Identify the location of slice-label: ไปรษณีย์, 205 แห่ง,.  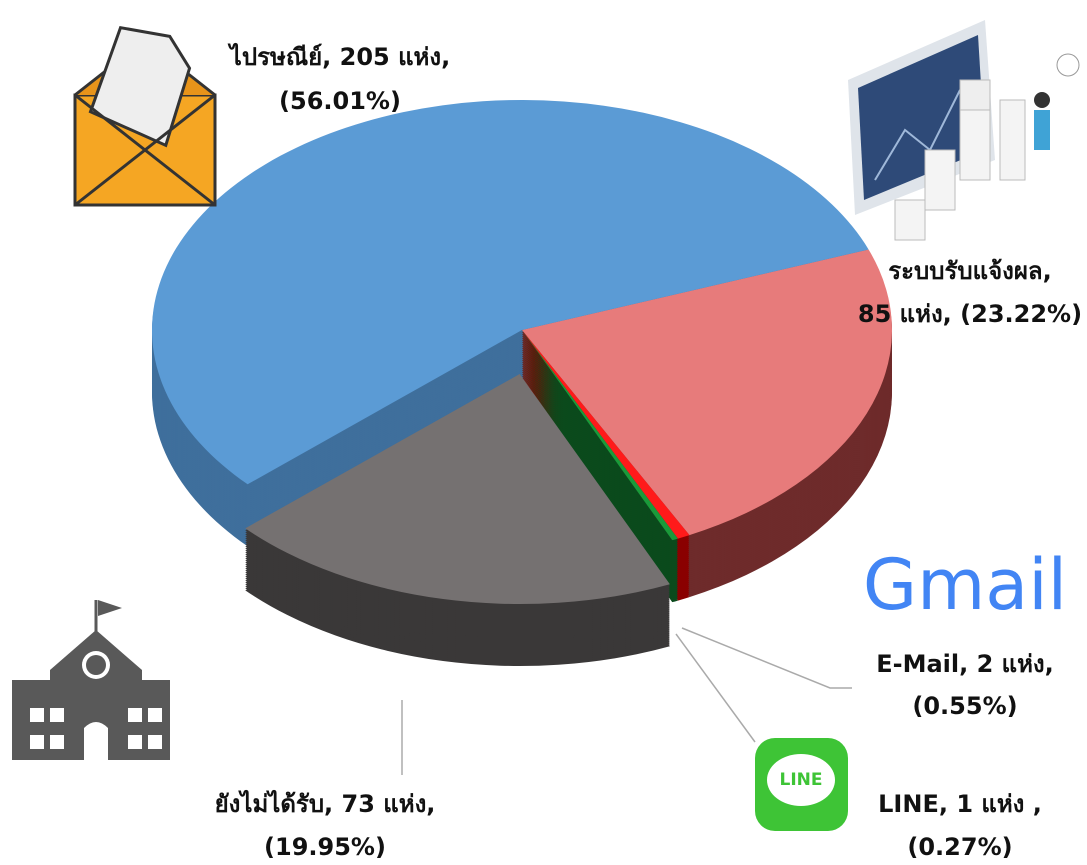
(338, 56).